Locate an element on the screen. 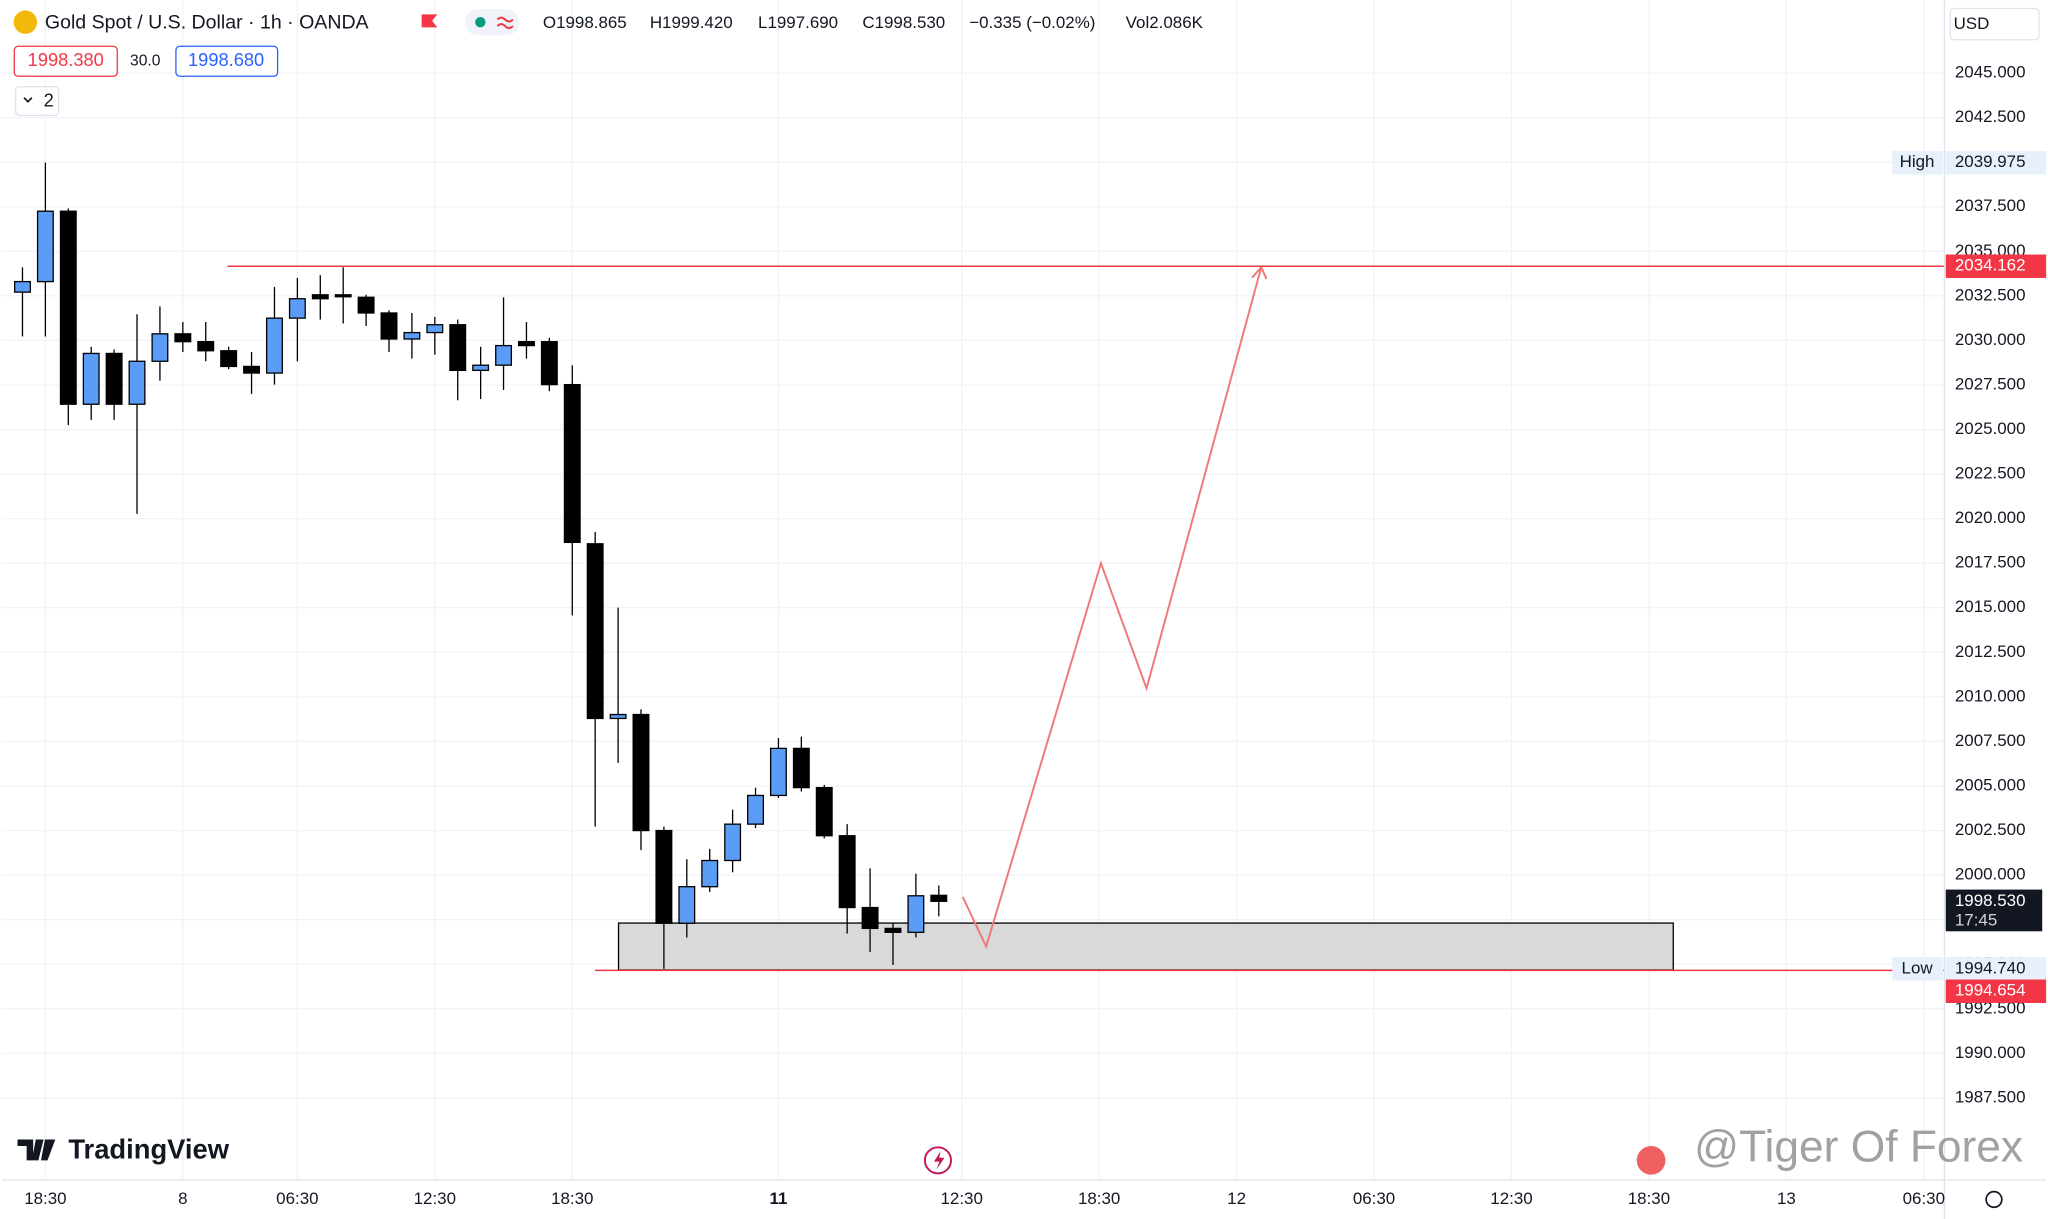  y-tick-label: 1990.000 is located at coordinates (1990, 1052).